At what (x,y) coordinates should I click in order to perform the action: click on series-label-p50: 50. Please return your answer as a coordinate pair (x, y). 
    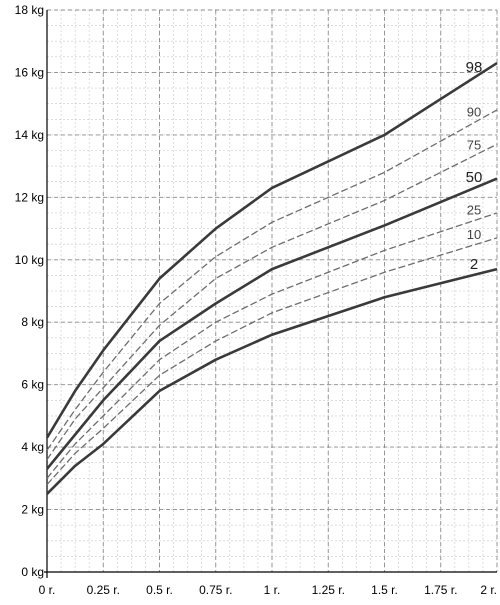
    Looking at the image, I should click on (474, 177).